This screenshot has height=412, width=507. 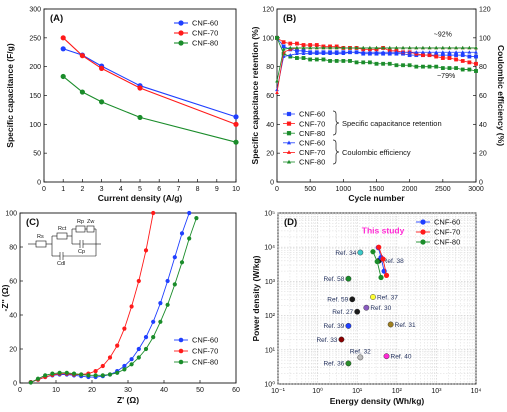 What do you see at coordinates (32, 222) in the screenshot?
I see `panel-label: (C)` at bounding box center [32, 222].